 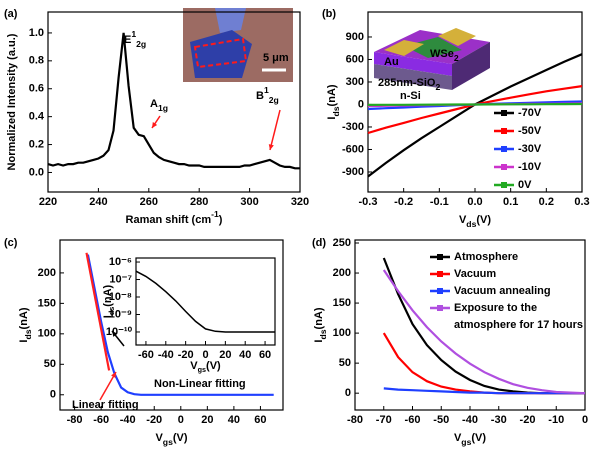 I want to click on y-tick-label: -600, so click(x=353, y=149).